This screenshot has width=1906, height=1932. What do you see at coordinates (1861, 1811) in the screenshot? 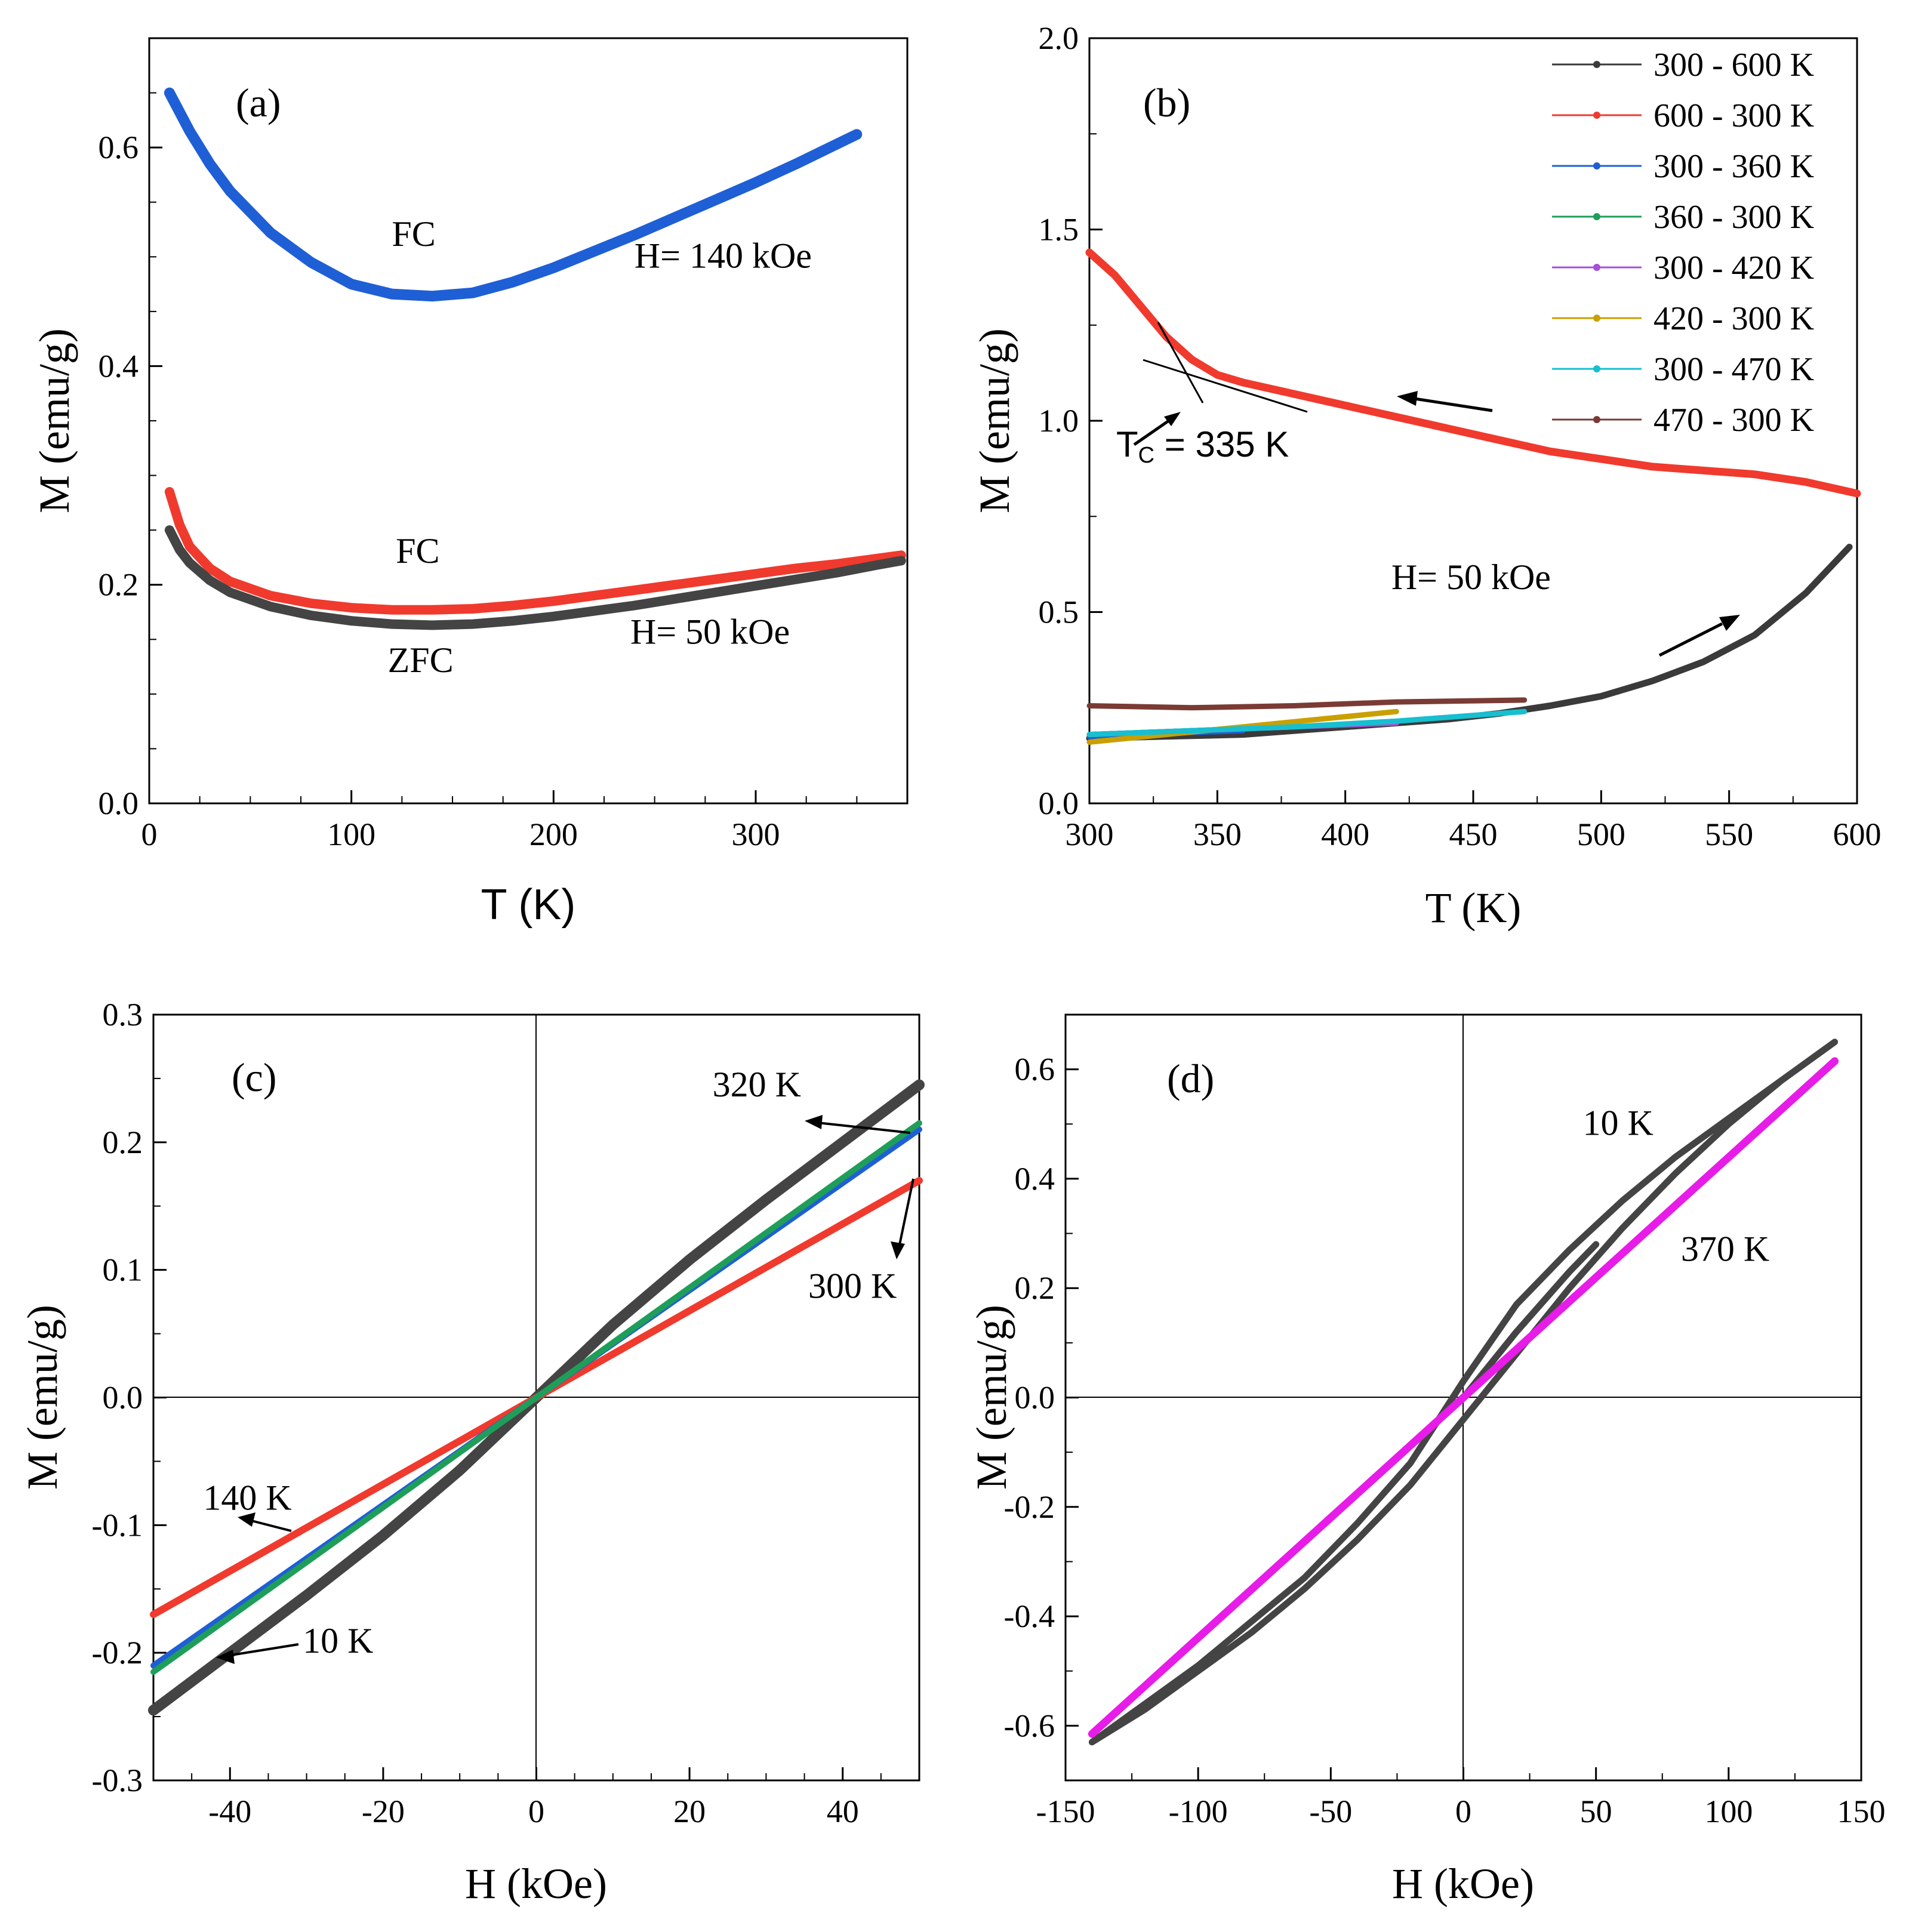
I see `x-tick-label: 150` at bounding box center [1861, 1811].